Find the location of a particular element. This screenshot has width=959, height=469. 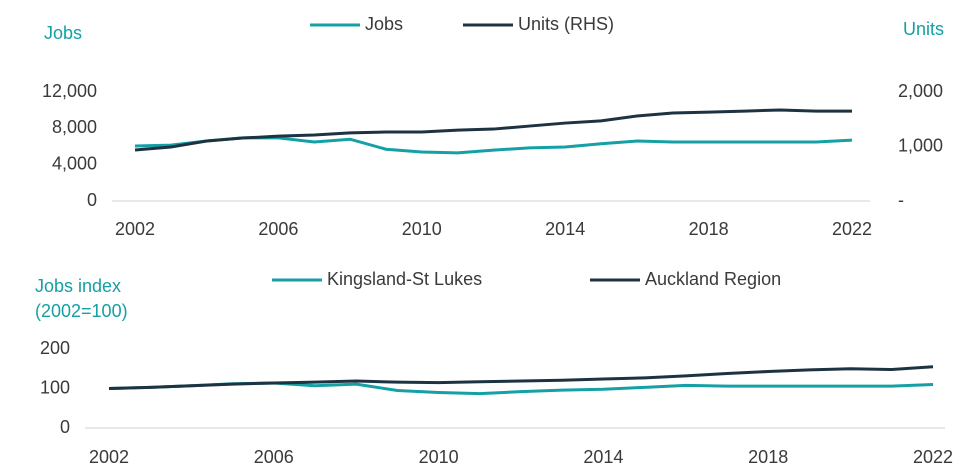

y-tick-label: 100 is located at coordinates (55, 387).